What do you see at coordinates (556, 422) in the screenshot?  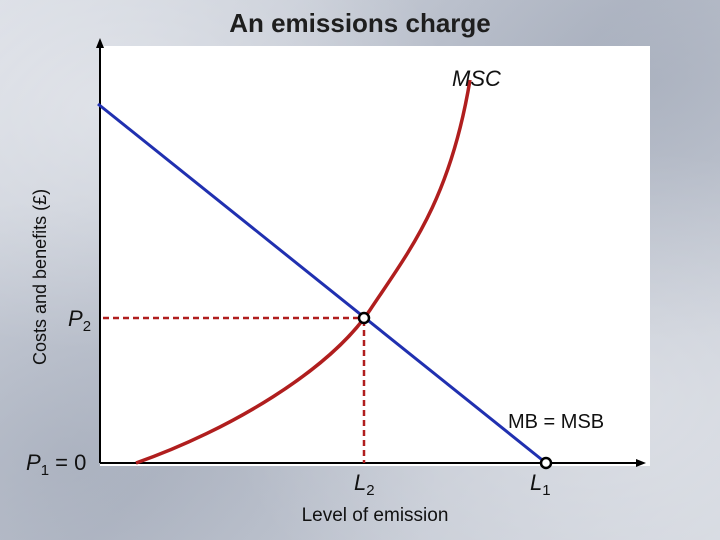 I see `mb-msb-label: MB = MSB` at bounding box center [556, 422].